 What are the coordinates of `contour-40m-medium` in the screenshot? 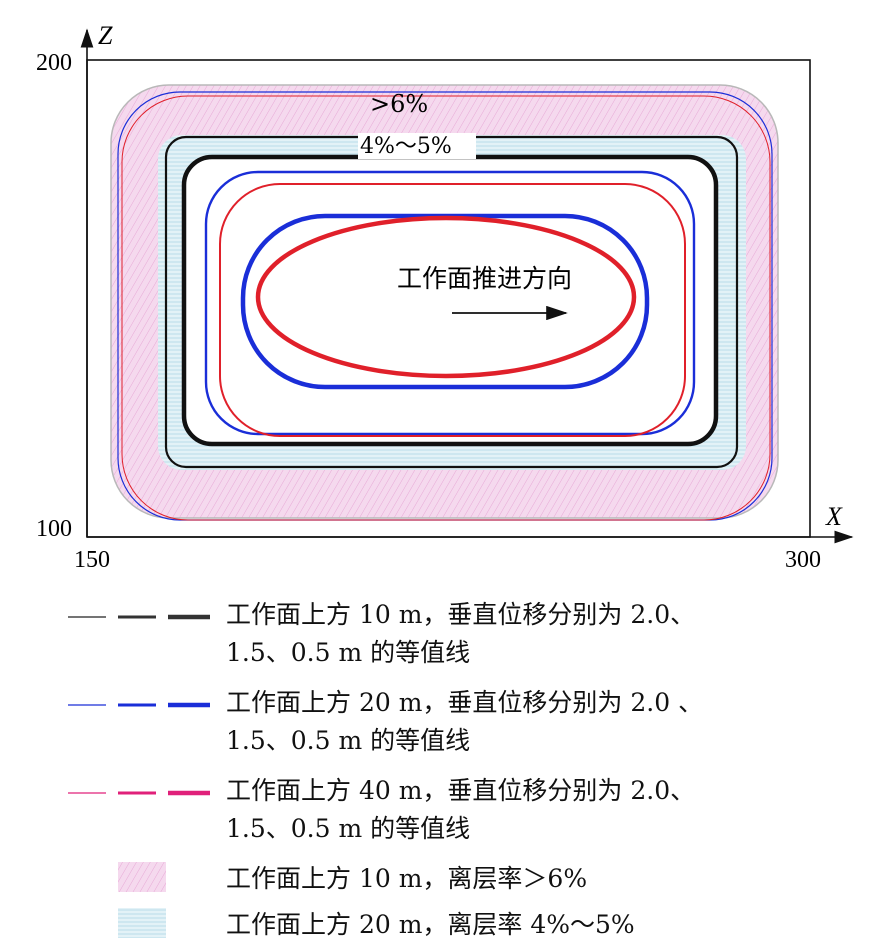 It's located at (452, 310).